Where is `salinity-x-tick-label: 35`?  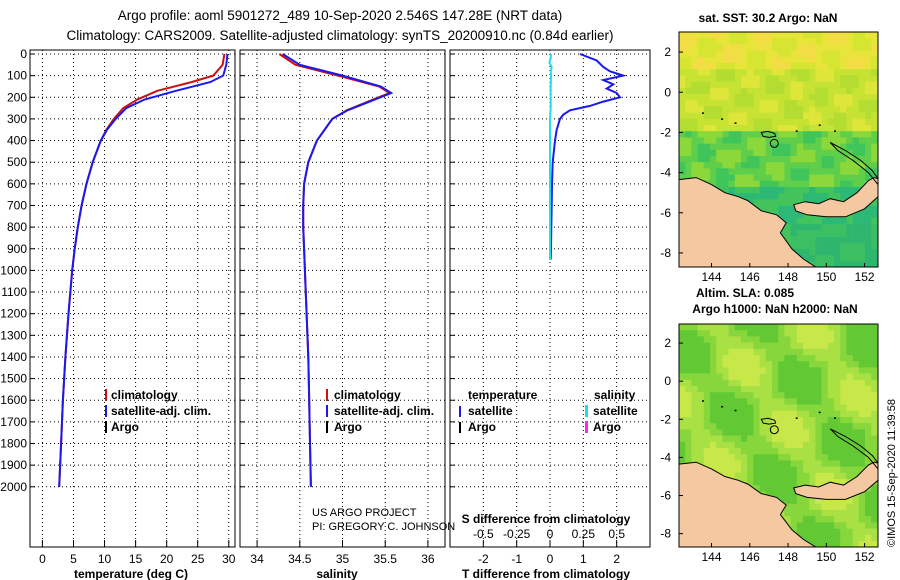
salinity-x-tick-label: 35 is located at coordinates (343, 559).